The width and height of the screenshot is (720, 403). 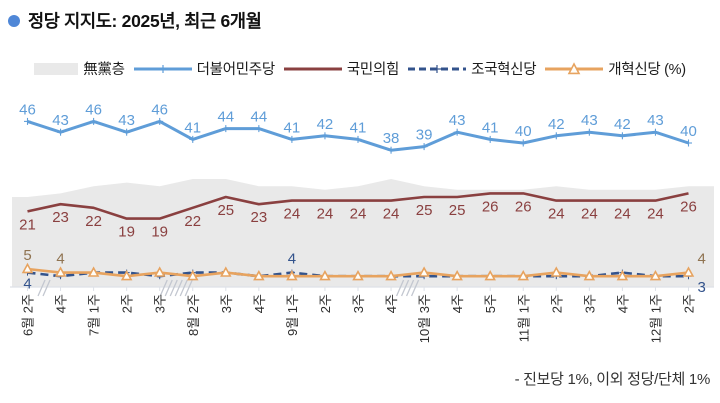 I want to click on minjoo-line-icon, so click(x=162, y=69).